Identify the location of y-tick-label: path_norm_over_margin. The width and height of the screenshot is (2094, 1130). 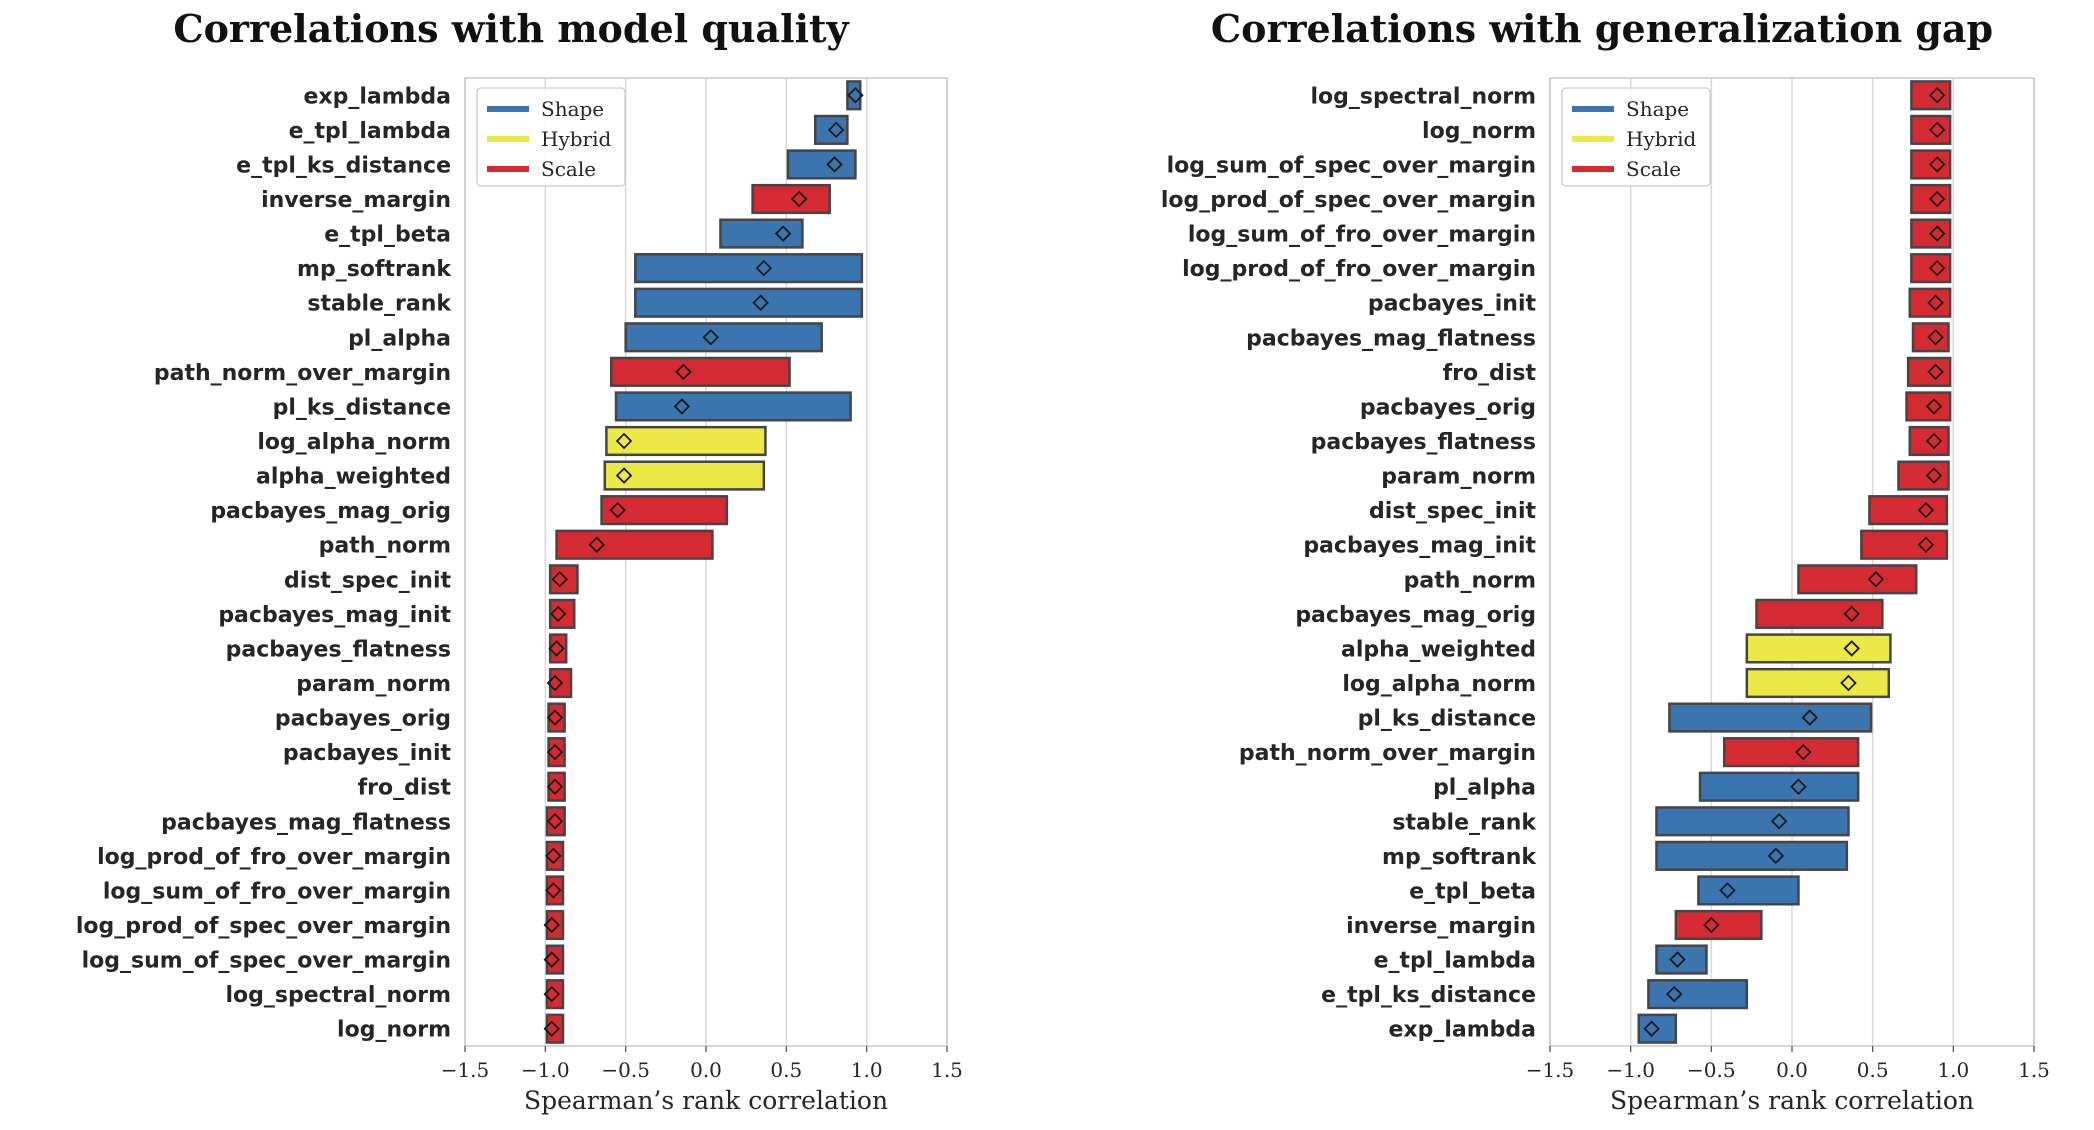
(302, 373).